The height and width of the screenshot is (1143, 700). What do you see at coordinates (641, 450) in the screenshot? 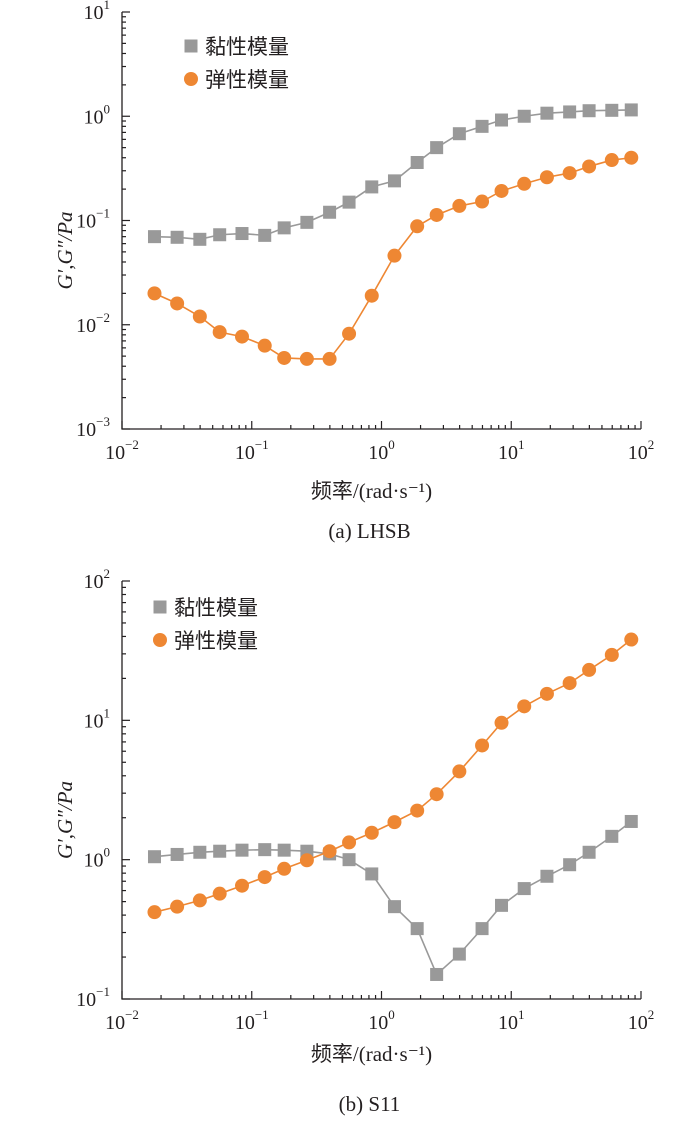
I see `x-tick-label: 10²` at bounding box center [641, 450].